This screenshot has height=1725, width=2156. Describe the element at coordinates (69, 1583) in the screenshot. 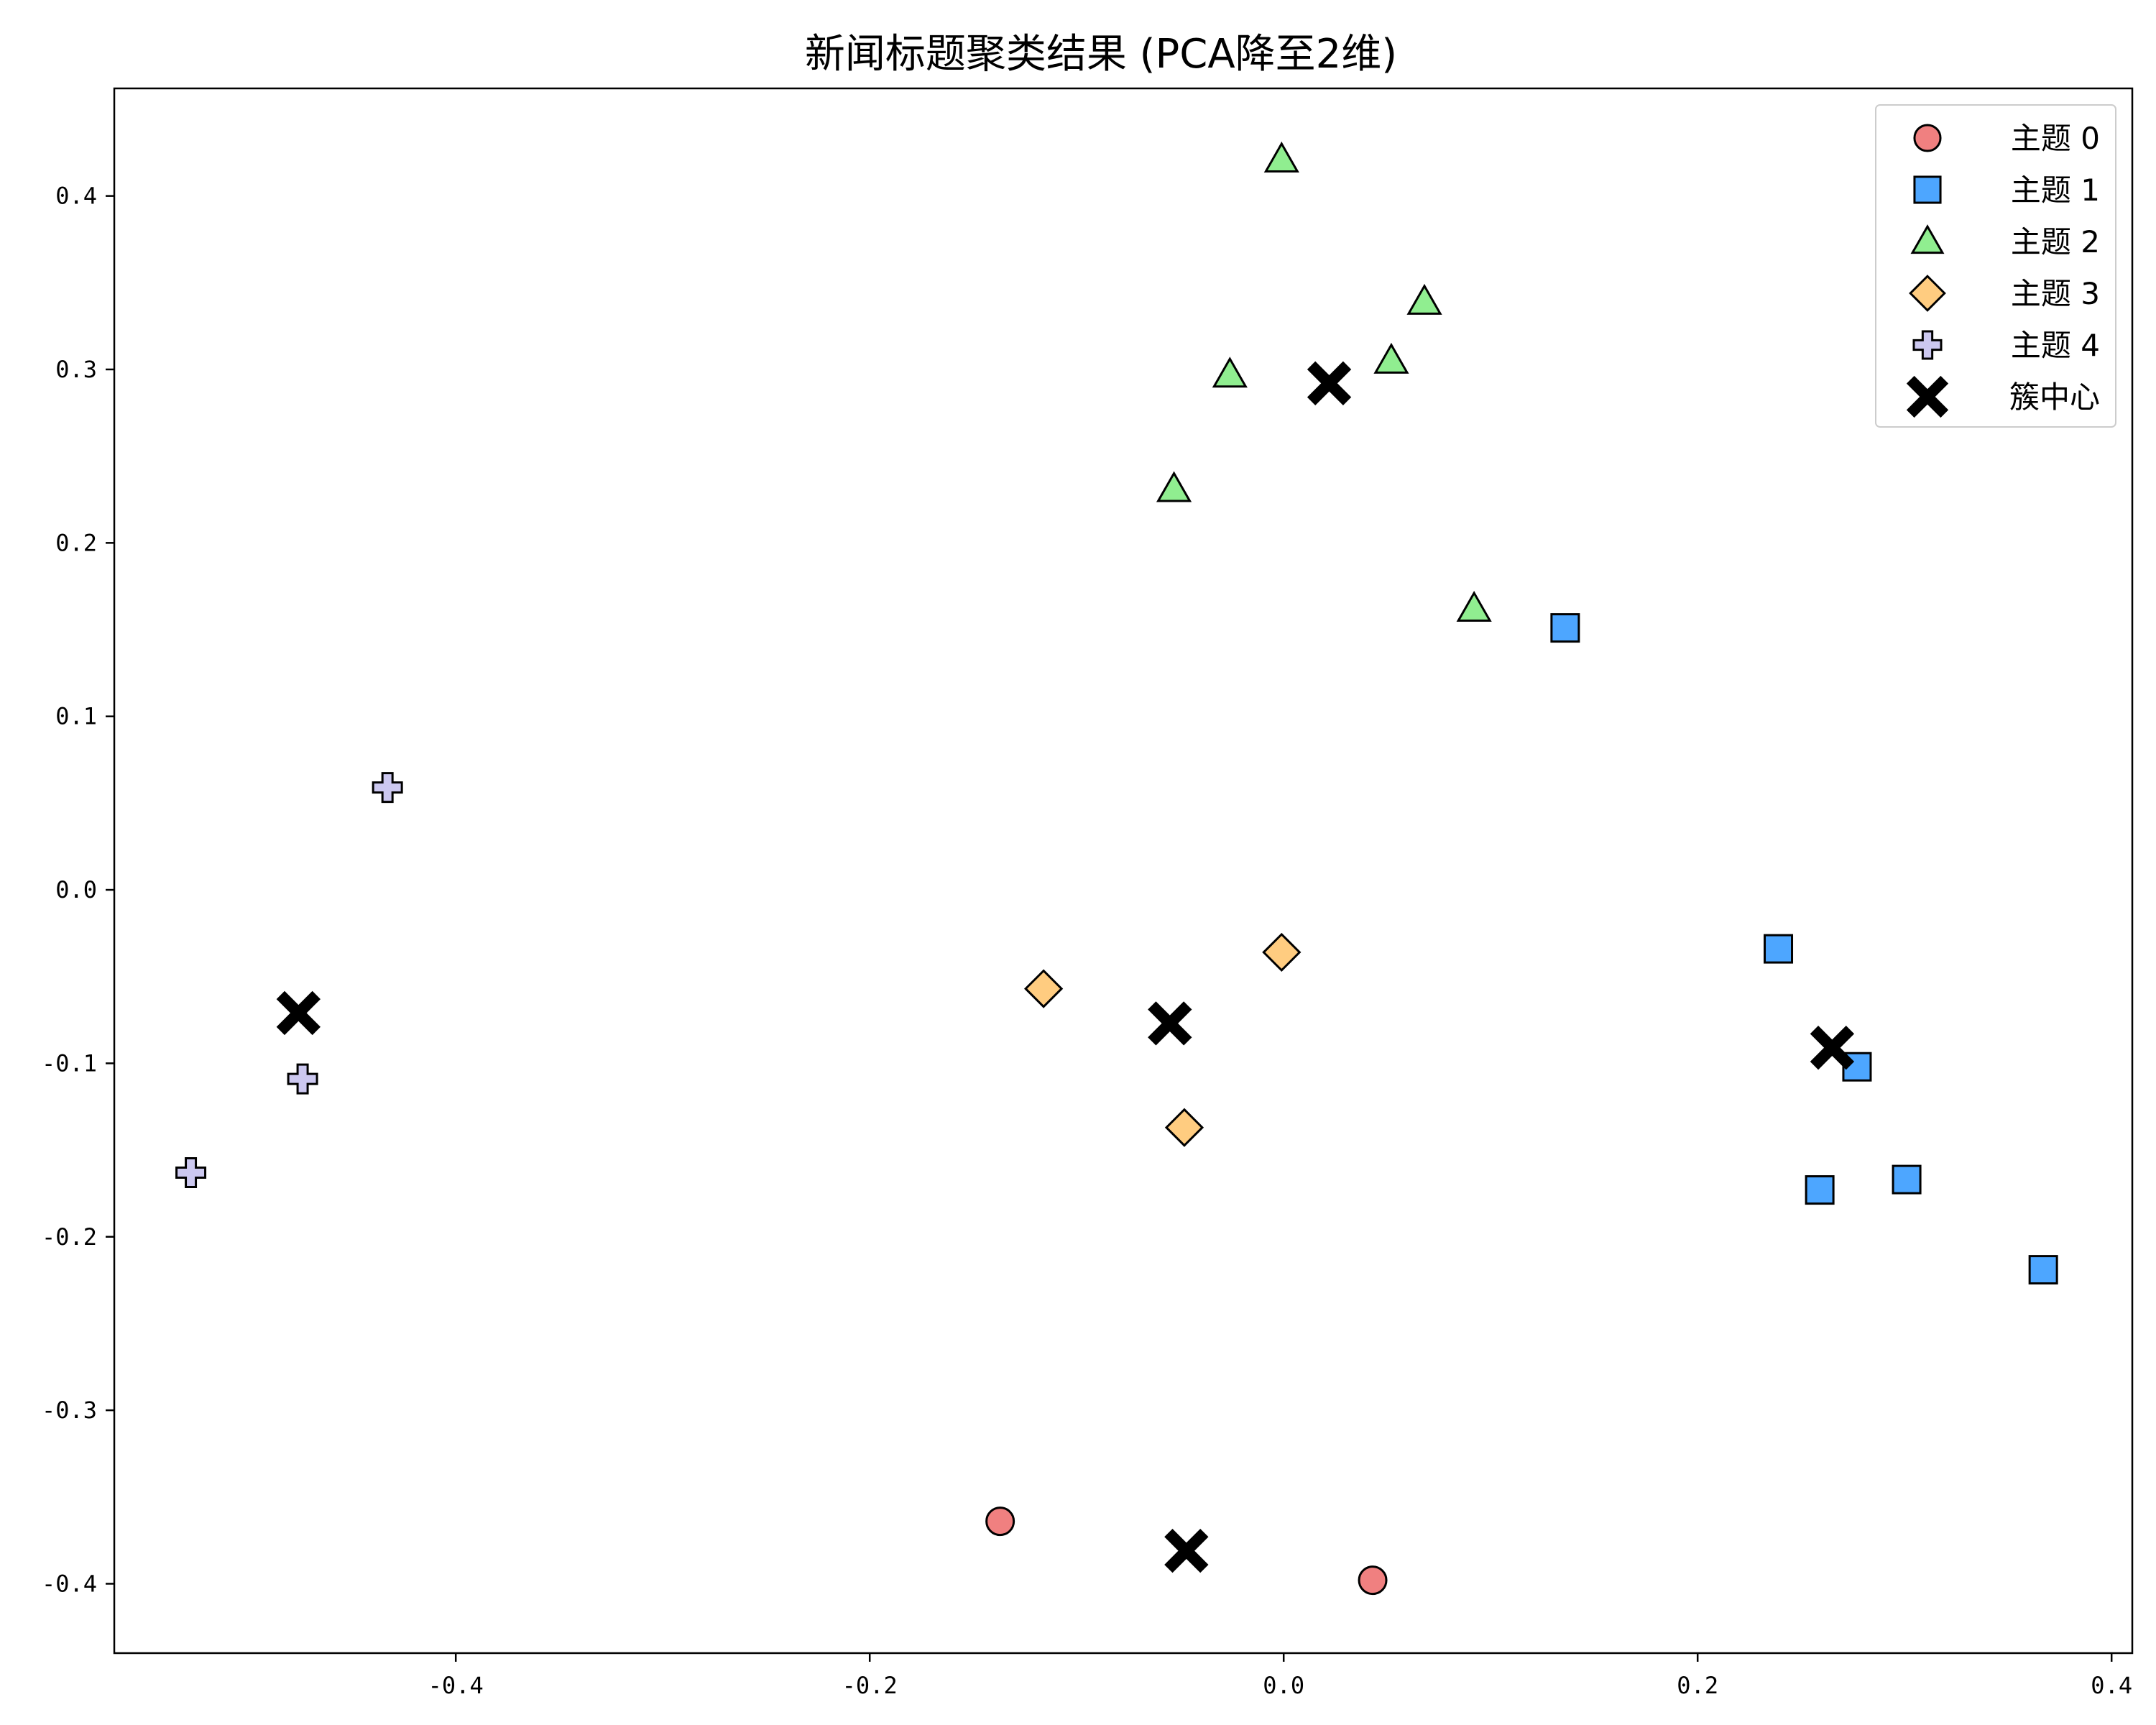

I see `y-tick-label: -0.4` at that location.